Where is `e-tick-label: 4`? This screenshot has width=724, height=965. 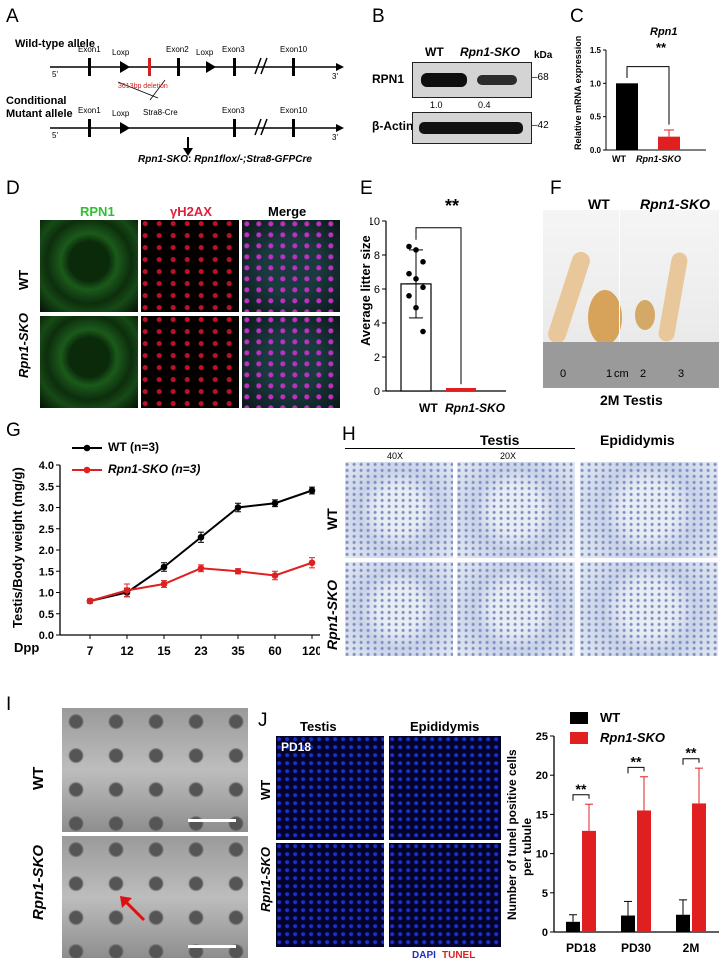
e-tick-label: 4 is located at coordinates (377, 324).